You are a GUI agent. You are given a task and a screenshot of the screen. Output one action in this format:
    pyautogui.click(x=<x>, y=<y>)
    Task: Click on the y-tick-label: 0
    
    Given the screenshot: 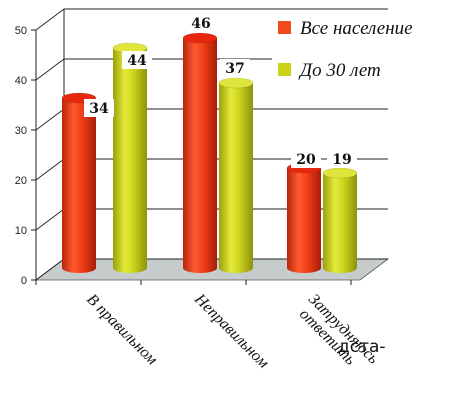 What is the action you would take?
    pyautogui.click(x=24, y=281)
    